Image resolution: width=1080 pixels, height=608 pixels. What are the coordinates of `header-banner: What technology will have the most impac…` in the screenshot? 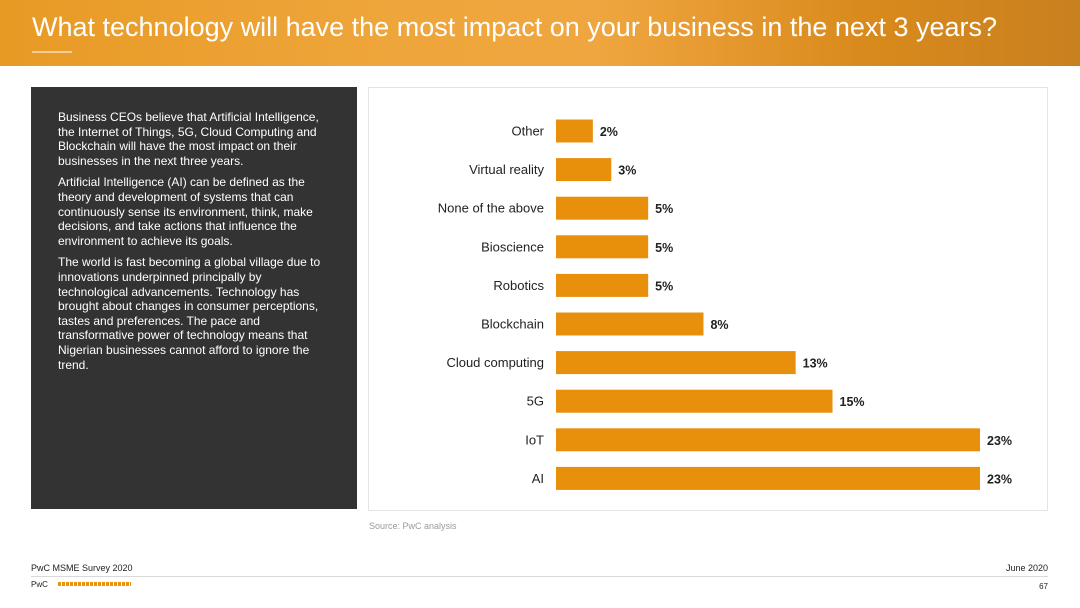 It's located at (540, 33).